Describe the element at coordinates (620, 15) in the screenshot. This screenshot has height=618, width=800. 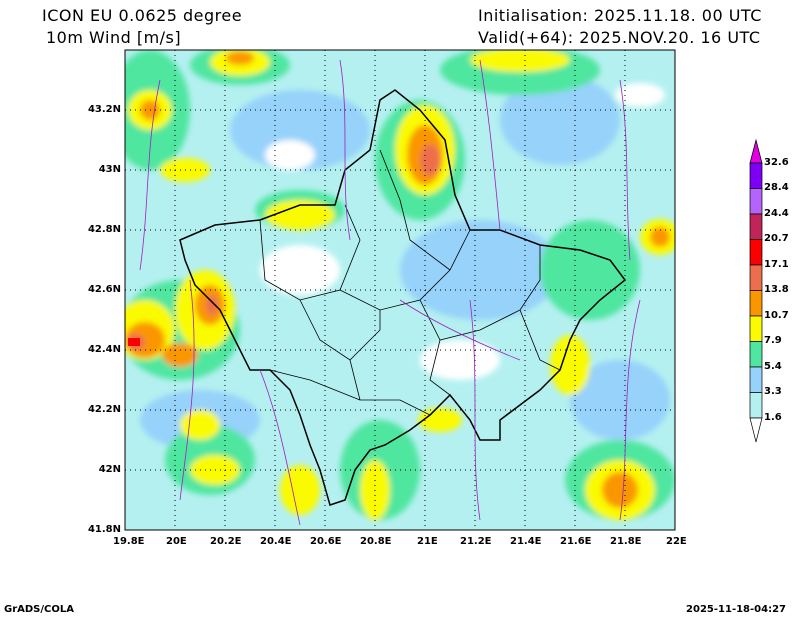
I see `initialisation-time: Initialisation: 2025.11.18. 00 UTC` at that location.